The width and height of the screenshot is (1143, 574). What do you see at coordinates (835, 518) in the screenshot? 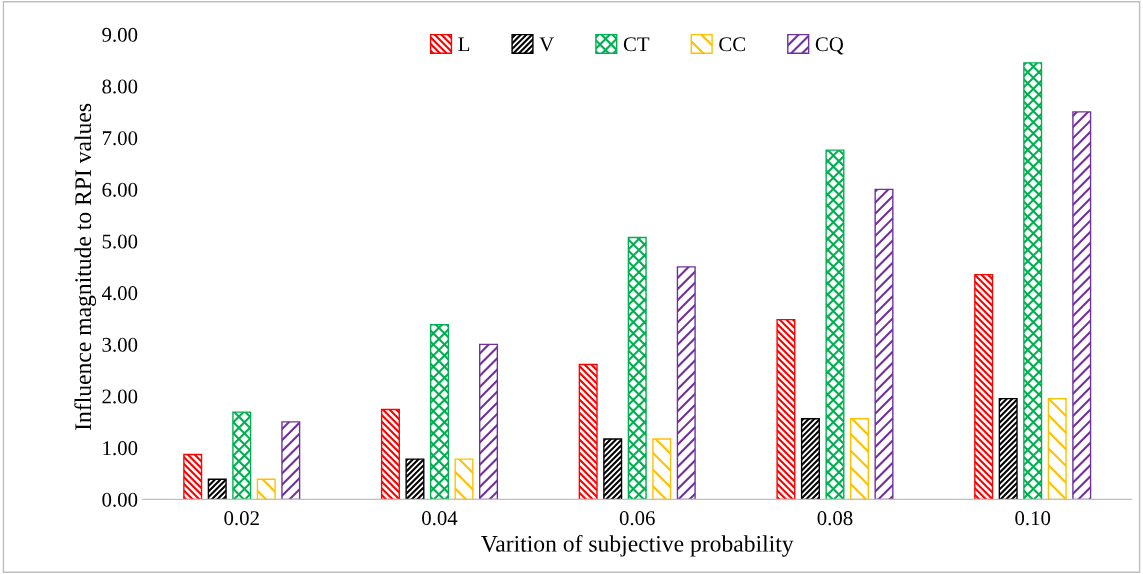
I see `x-tick-label: 0.08` at bounding box center [835, 518].